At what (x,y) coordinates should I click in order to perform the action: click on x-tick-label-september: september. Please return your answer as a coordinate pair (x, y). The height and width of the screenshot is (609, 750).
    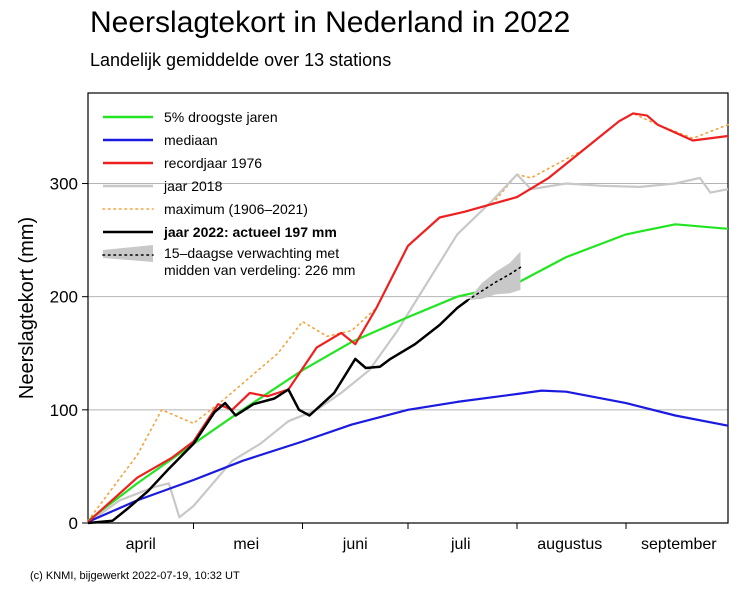
    Looking at the image, I should click on (679, 544).